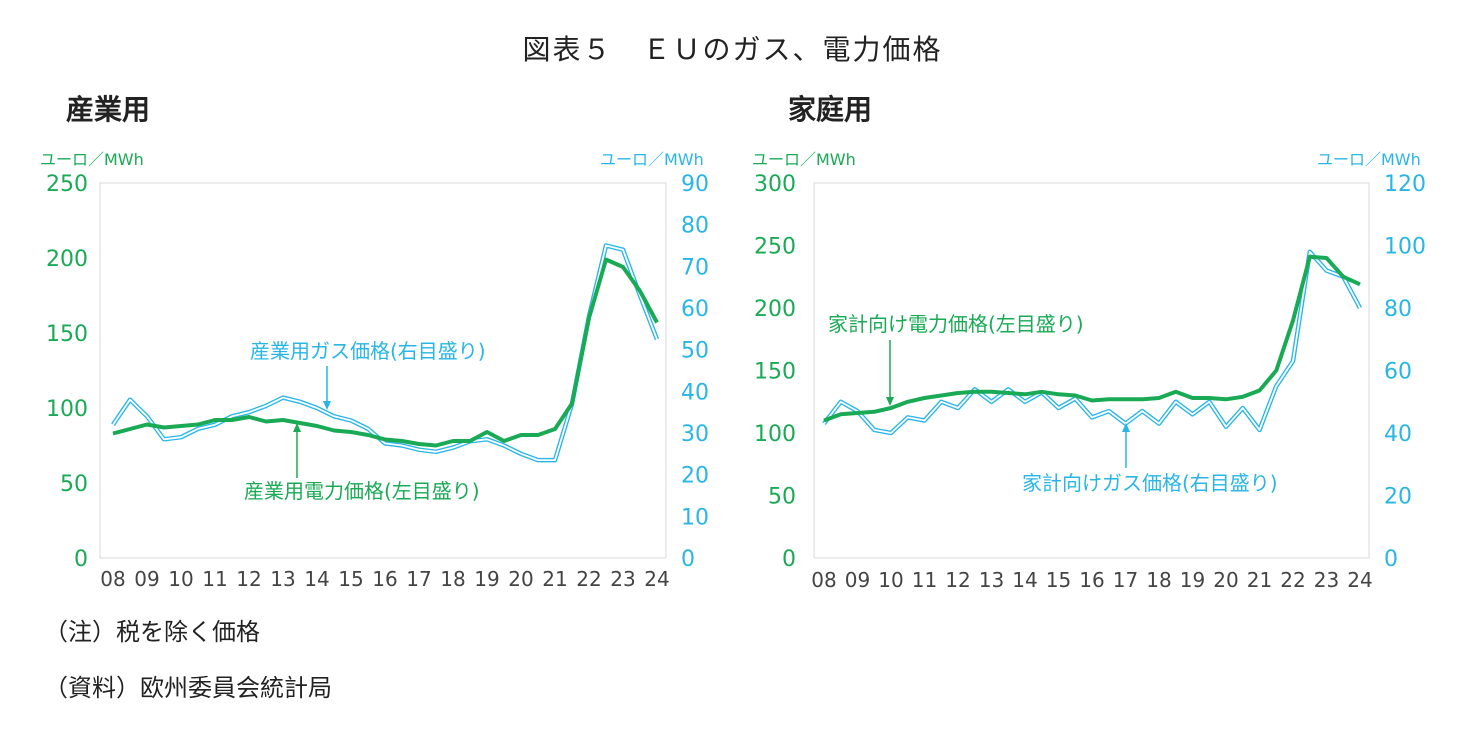 This screenshot has width=1465, height=737. I want to click on right-axis-tick-label: 120, so click(1405, 184).